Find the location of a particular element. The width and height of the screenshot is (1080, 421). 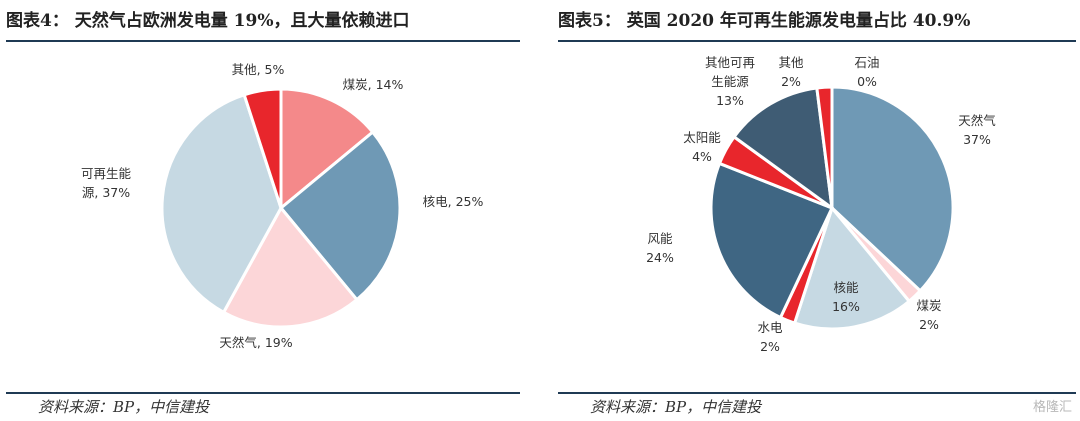

slice-label: 天然气, 19% is located at coordinates (255, 342).